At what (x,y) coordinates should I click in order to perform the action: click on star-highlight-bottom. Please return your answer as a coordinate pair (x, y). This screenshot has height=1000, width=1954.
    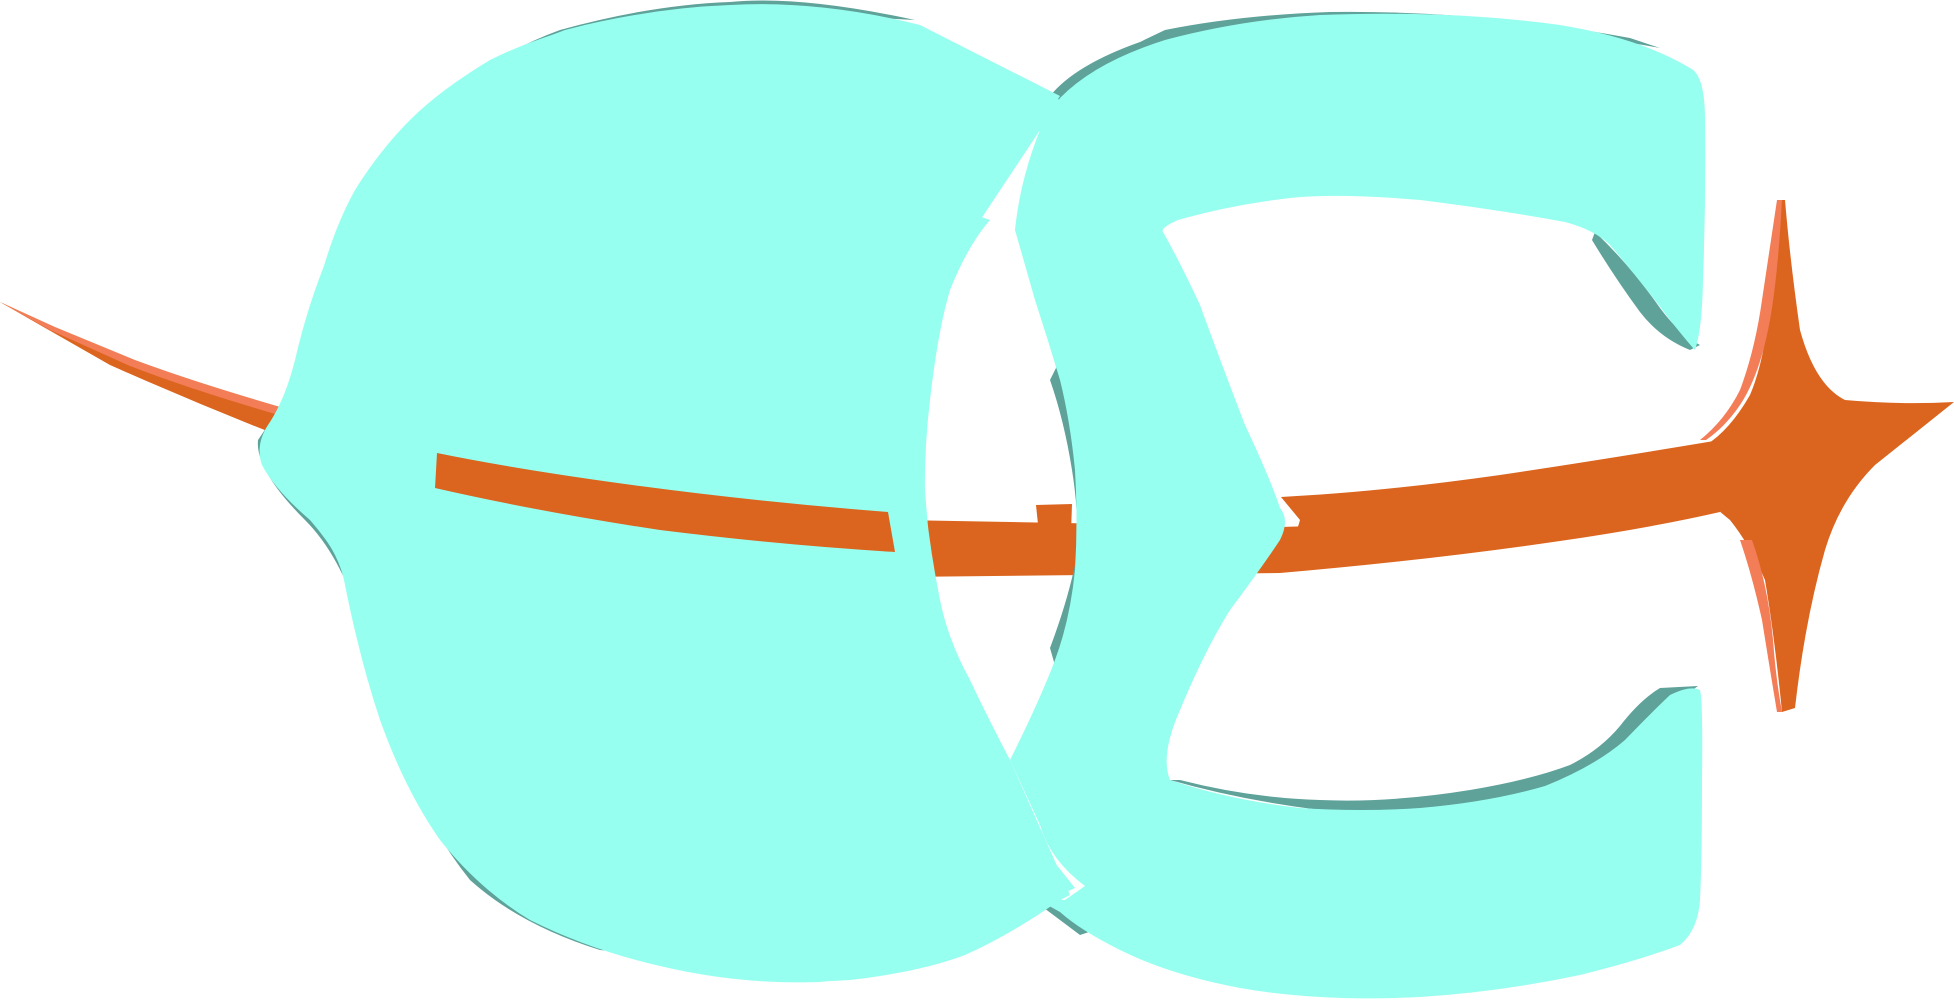
    Looking at the image, I should click on (1761, 626).